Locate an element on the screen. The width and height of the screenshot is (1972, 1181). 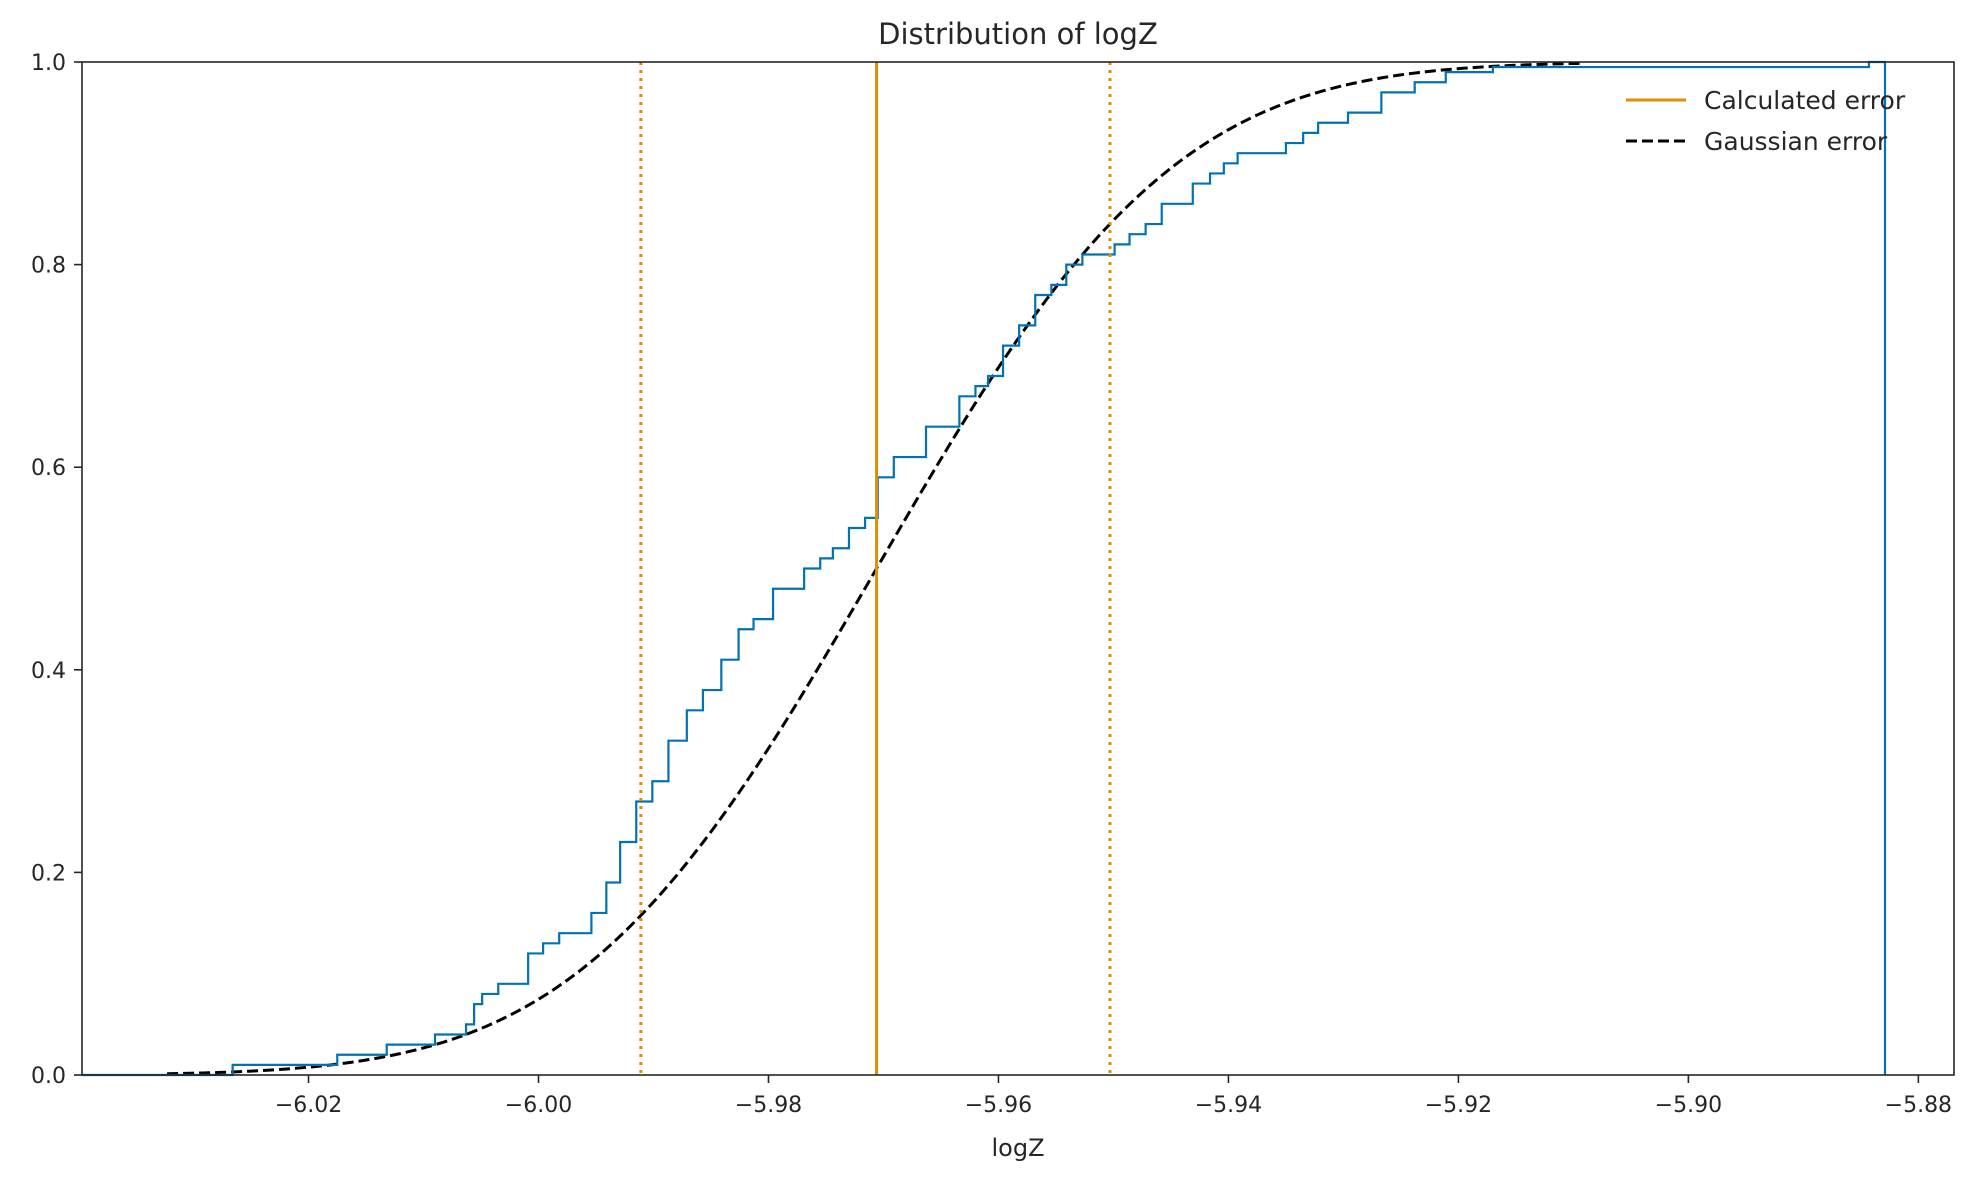
x-tick-label: −6.02 is located at coordinates (308, 1105).